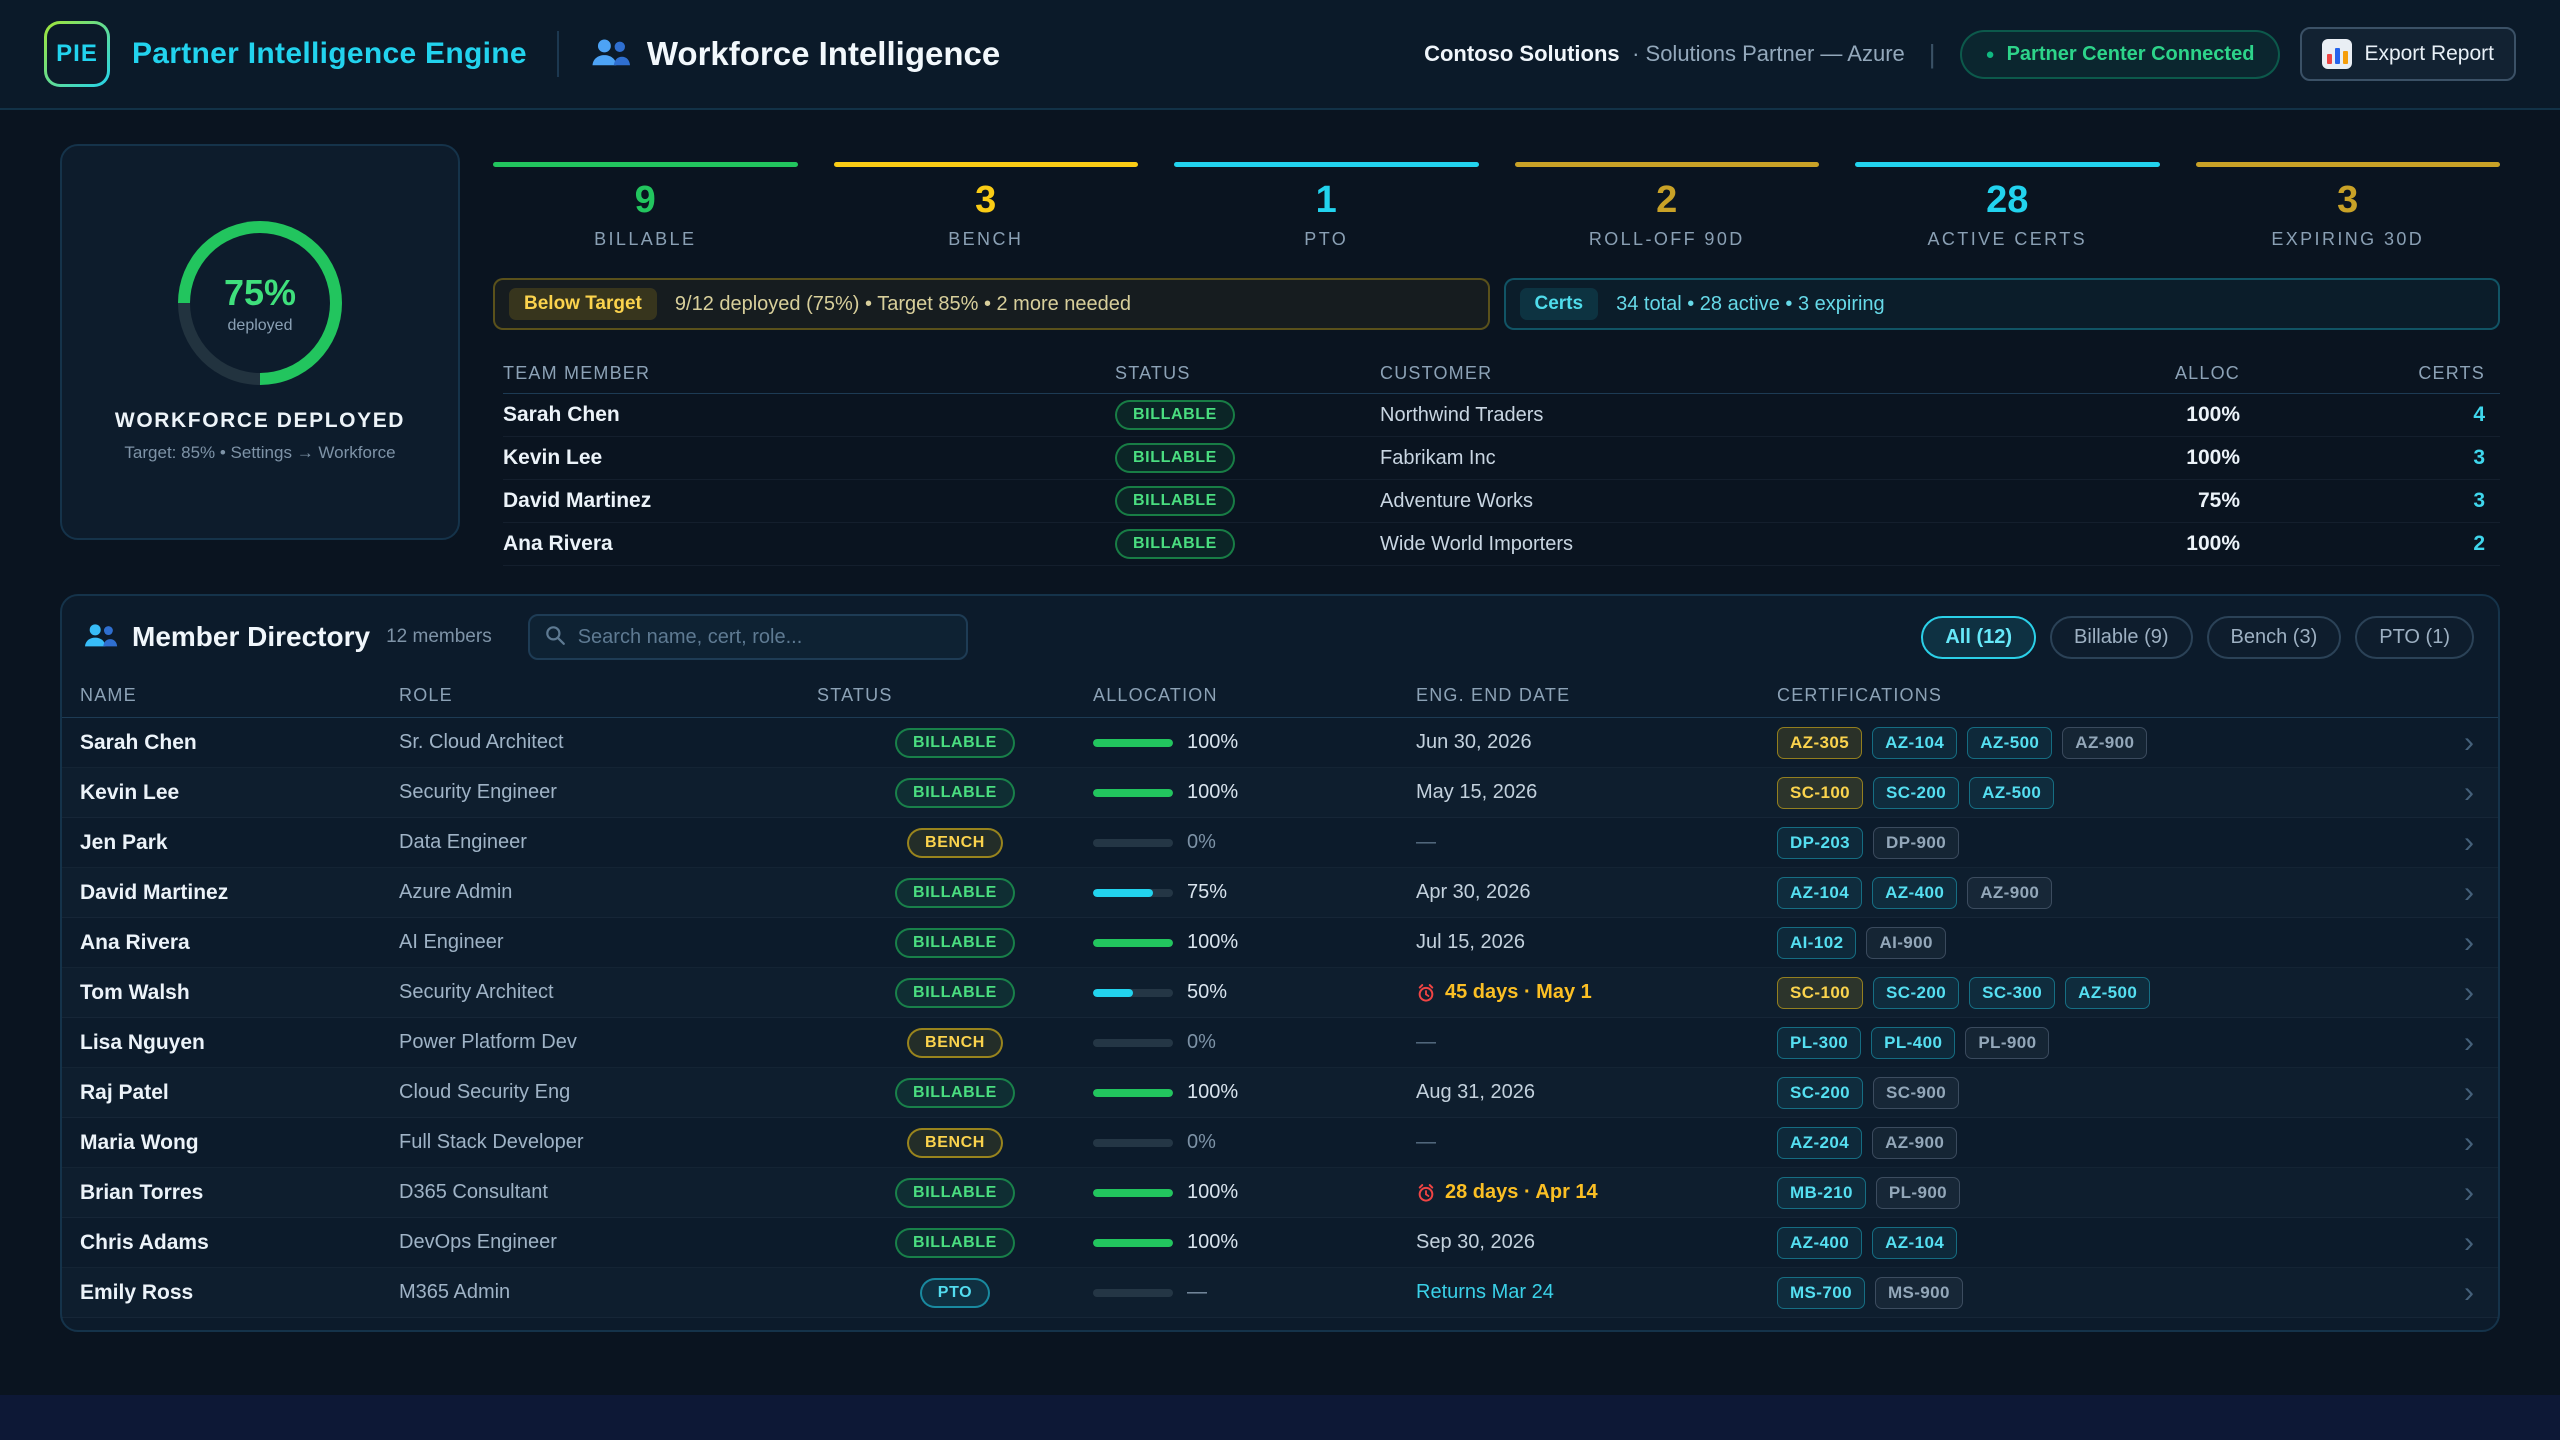 The width and height of the screenshot is (2560, 1440). I want to click on team-member-name: David Martinez, so click(577, 500).